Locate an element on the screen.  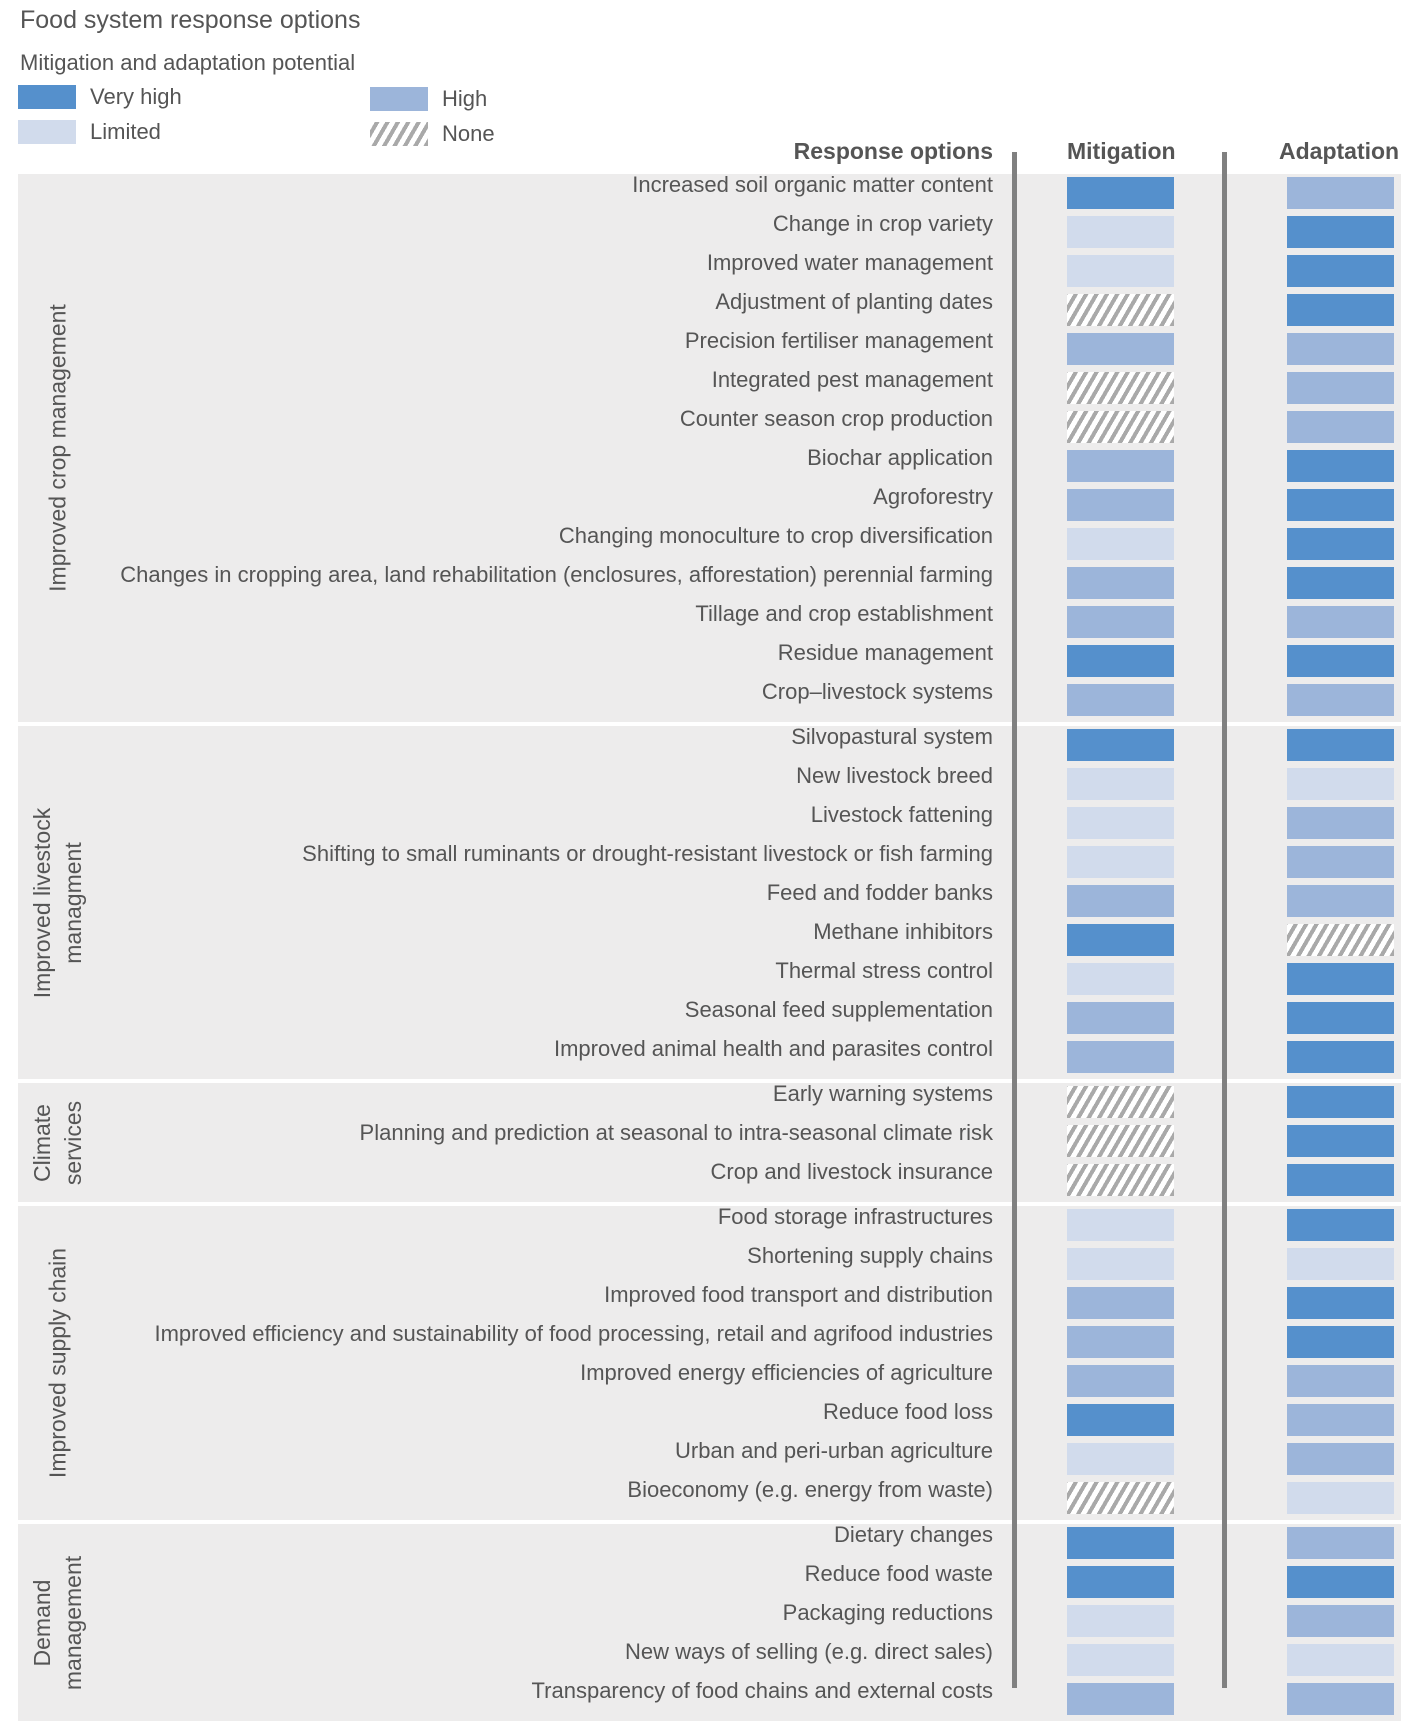
legend-label-limited: Limited is located at coordinates (125, 131).